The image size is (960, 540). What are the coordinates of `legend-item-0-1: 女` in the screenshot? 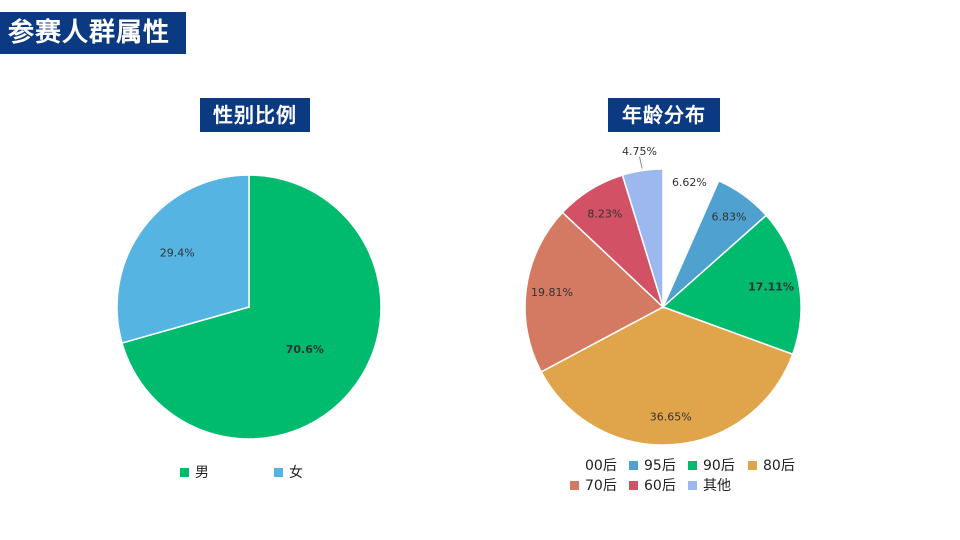 It's located at (288, 472).